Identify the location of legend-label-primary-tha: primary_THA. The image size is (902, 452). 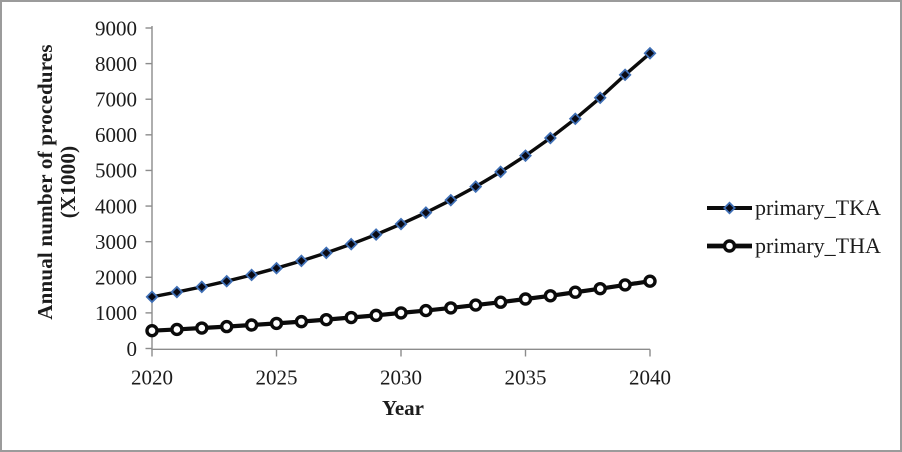
(818, 245).